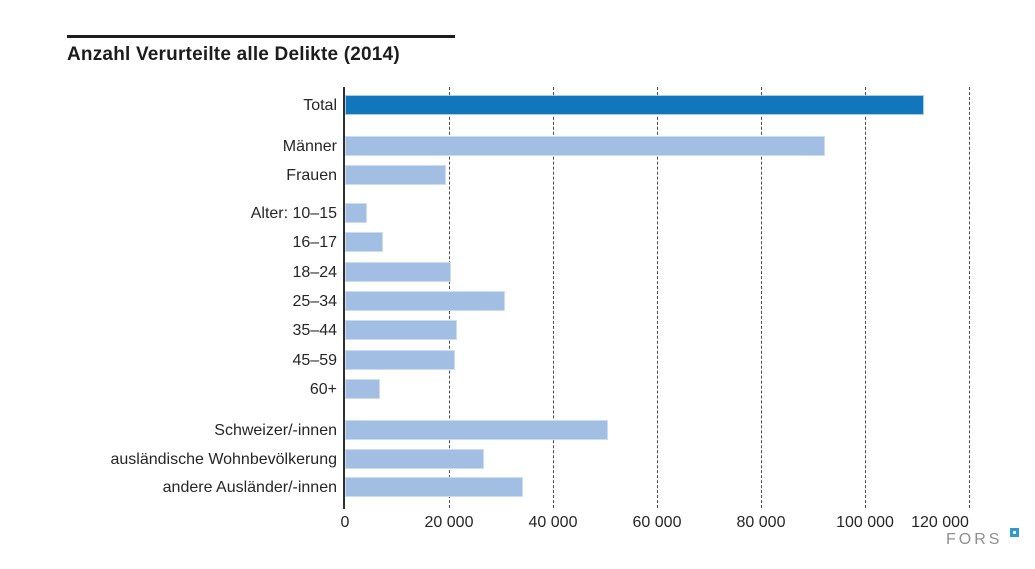  I want to click on bar-row-schweizer: Schweizer/-innen, so click(517, 430).